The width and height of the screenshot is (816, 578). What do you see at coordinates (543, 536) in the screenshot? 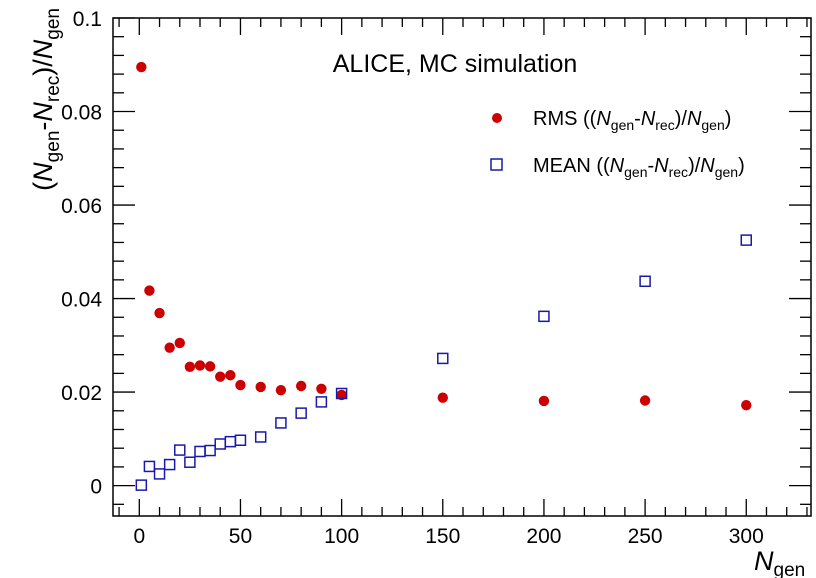
I see `x-tick-label: 200` at bounding box center [543, 536].